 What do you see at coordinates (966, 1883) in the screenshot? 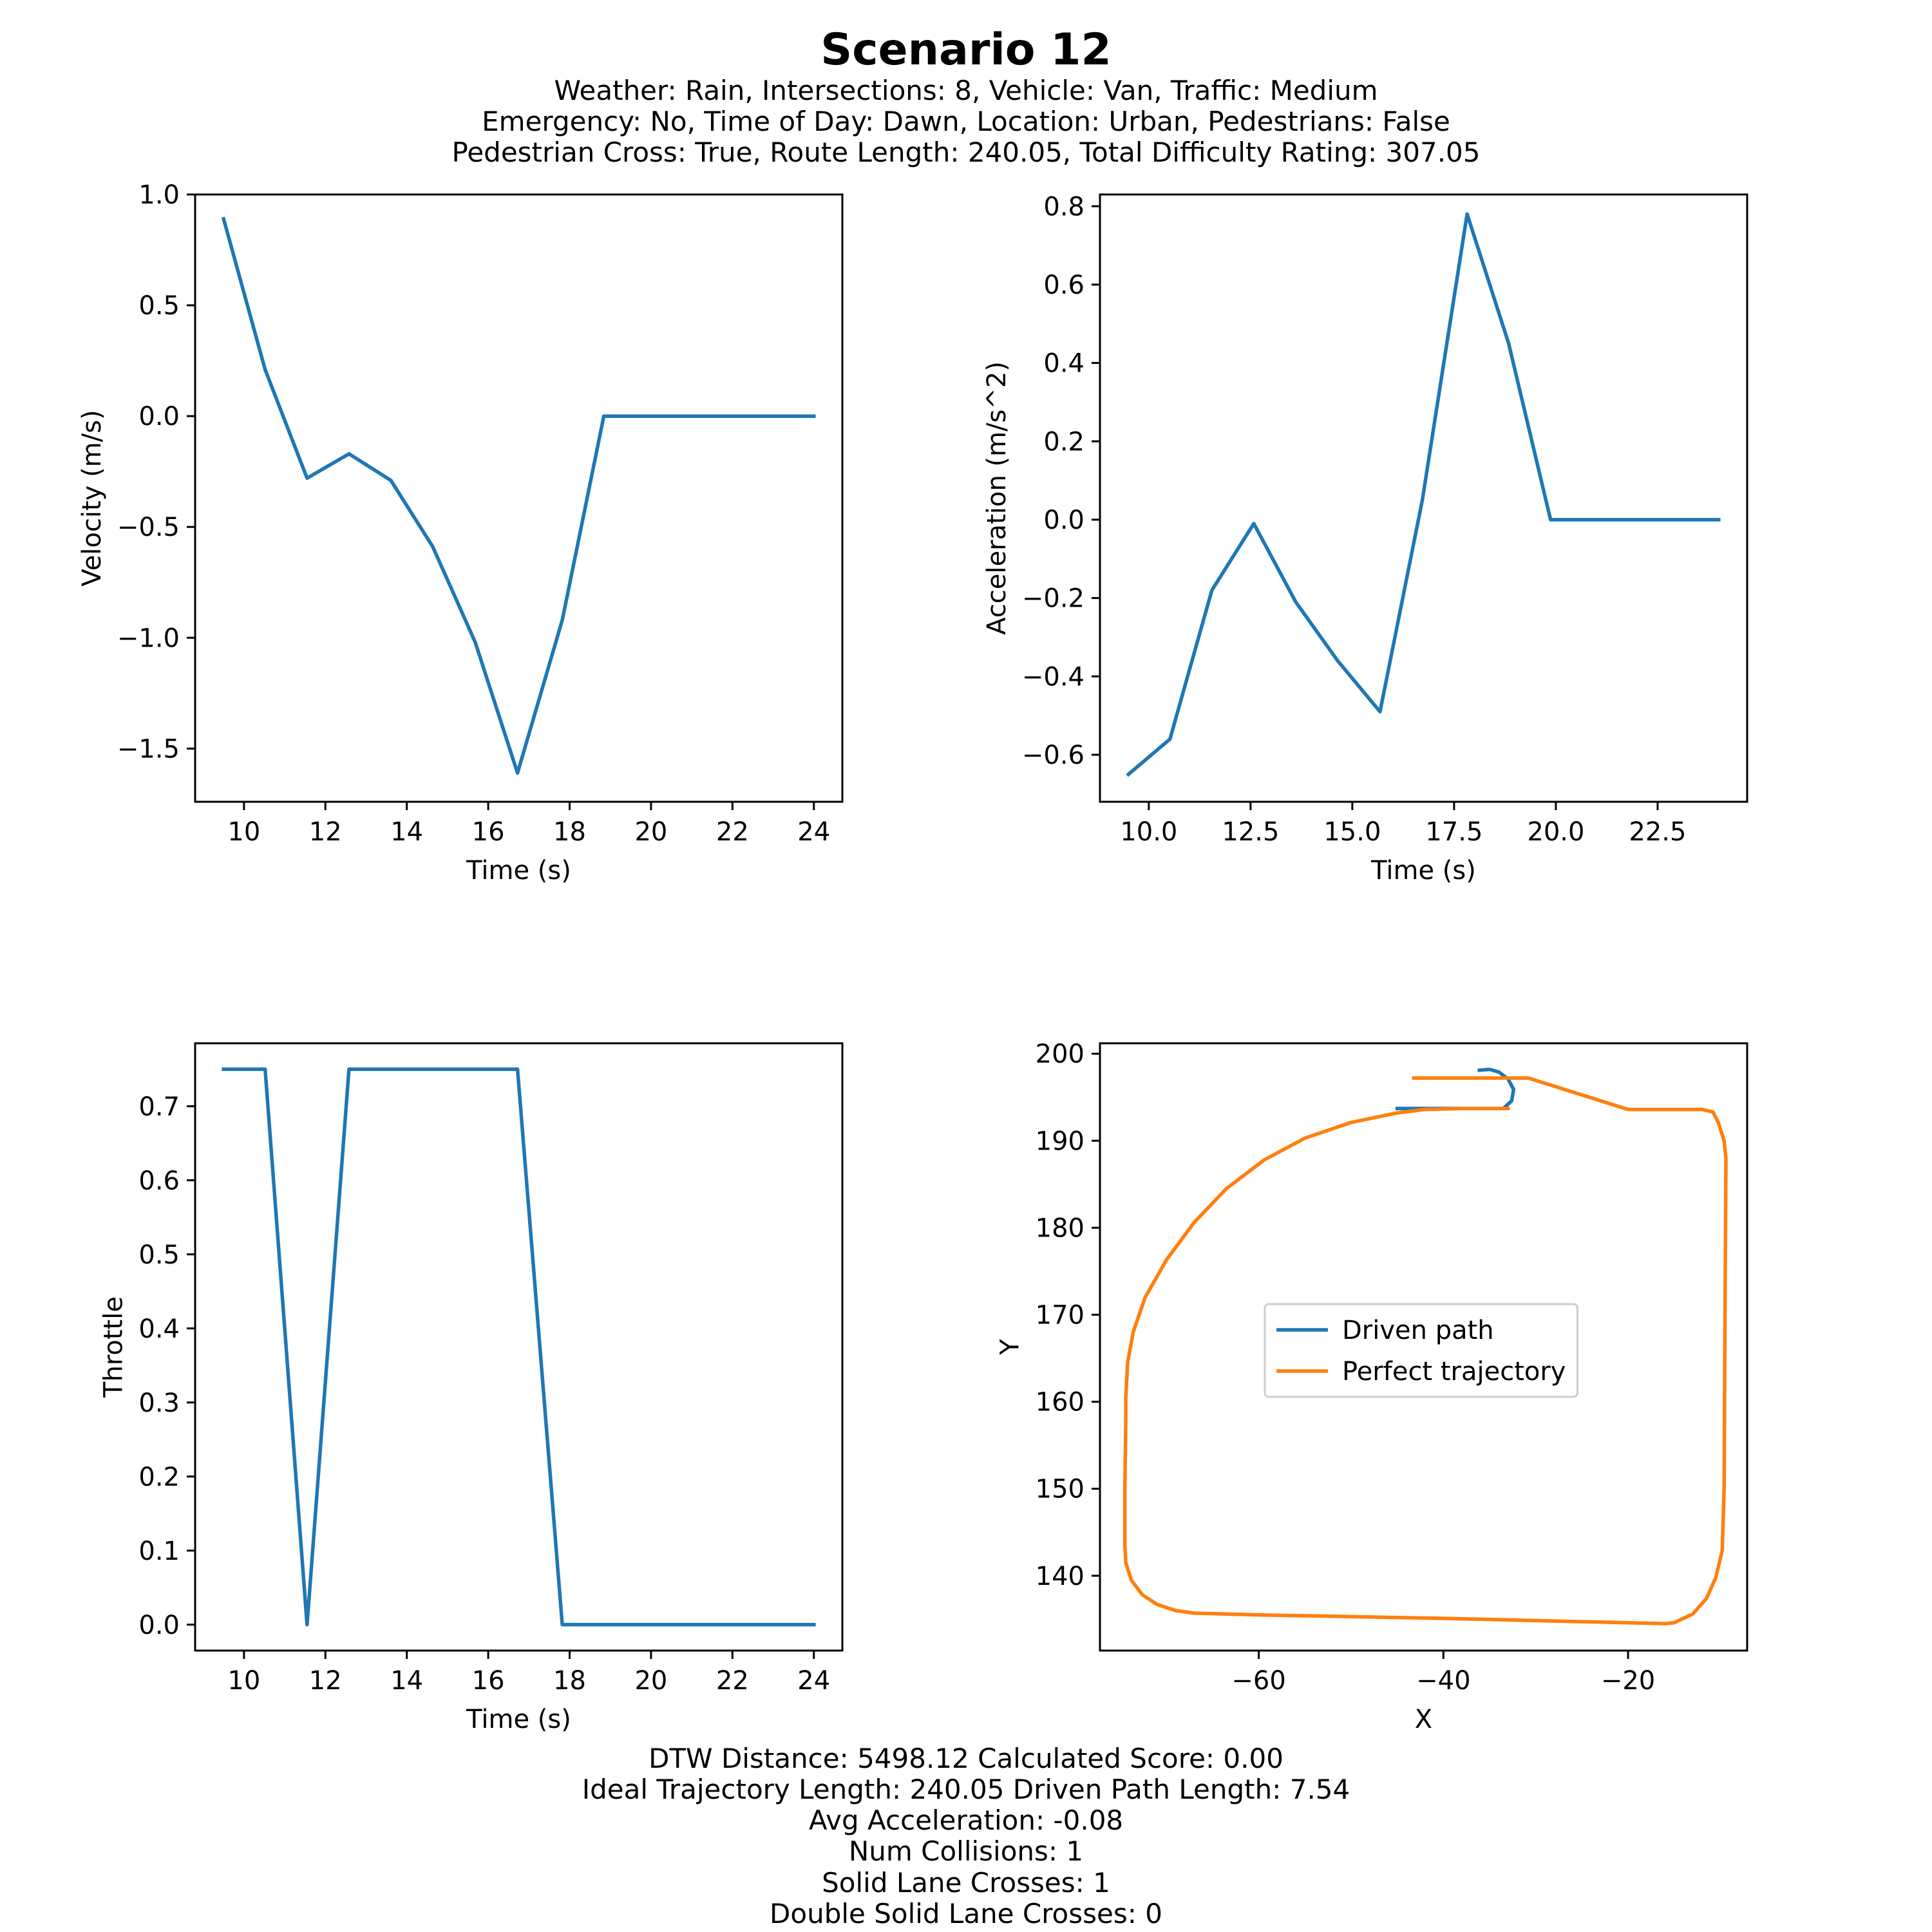
I see `footer-line-solid-lane: Solid Lane Crosses: 1` at bounding box center [966, 1883].